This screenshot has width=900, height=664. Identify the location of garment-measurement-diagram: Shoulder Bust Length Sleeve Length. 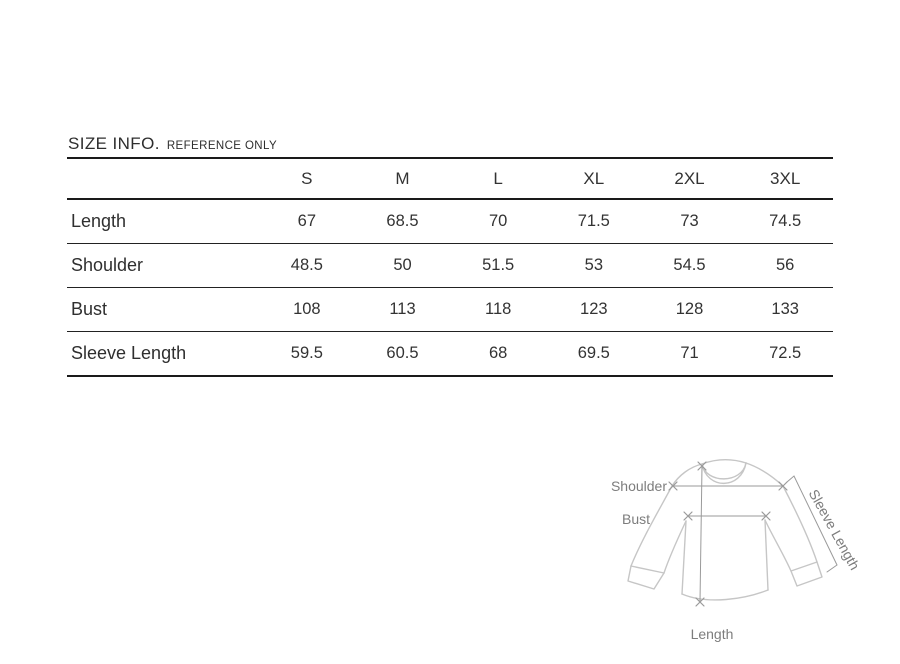
(740, 552).